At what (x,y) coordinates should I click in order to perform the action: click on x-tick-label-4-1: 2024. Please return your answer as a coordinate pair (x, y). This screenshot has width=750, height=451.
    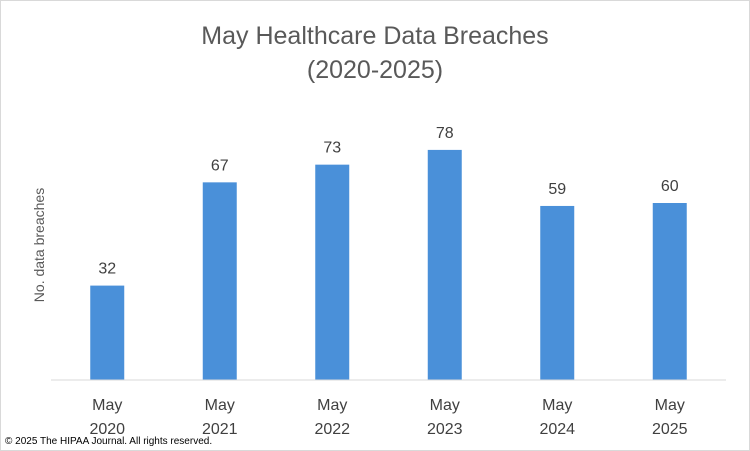
    Looking at the image, I should click on (557, 429).